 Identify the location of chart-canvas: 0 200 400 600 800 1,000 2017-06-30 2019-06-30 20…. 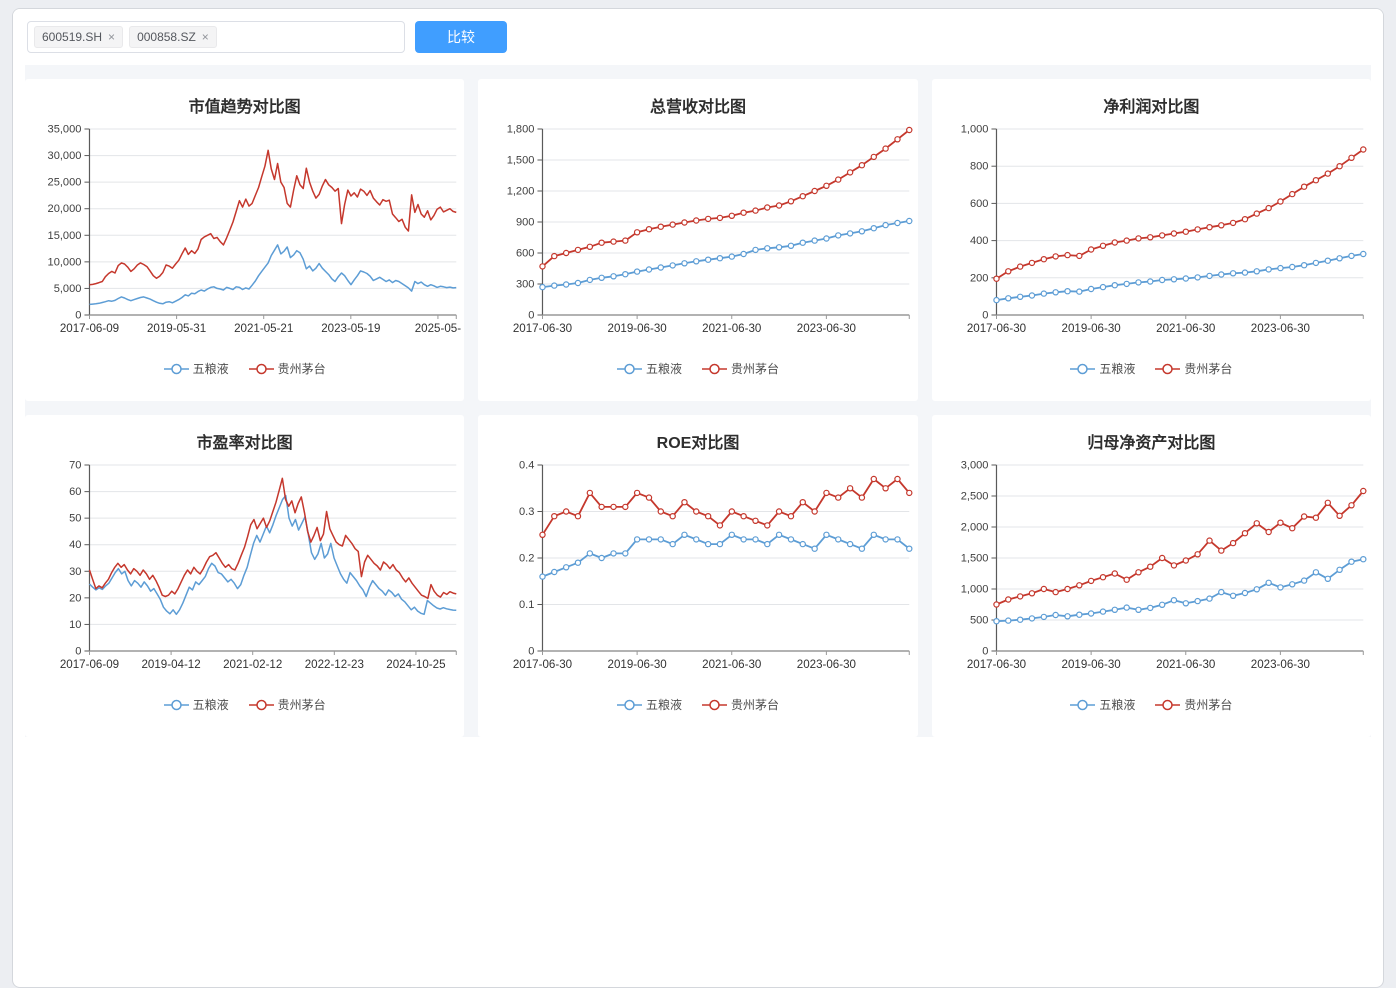
(1163, 229).